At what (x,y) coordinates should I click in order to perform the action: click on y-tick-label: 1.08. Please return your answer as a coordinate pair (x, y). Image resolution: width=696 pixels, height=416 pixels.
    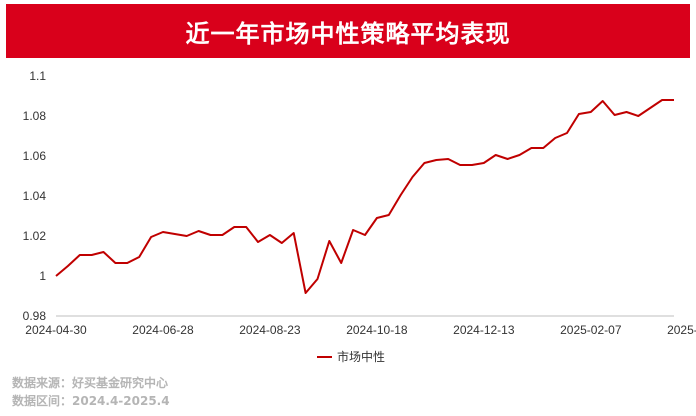
    Looking at the image, I should click on (35, 116).